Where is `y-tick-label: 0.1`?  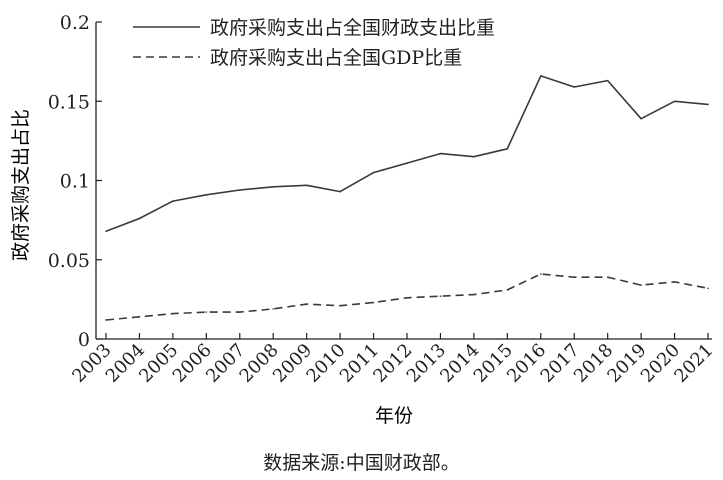
y-tick-label: 0.1 is located at coordinates (75, 182).